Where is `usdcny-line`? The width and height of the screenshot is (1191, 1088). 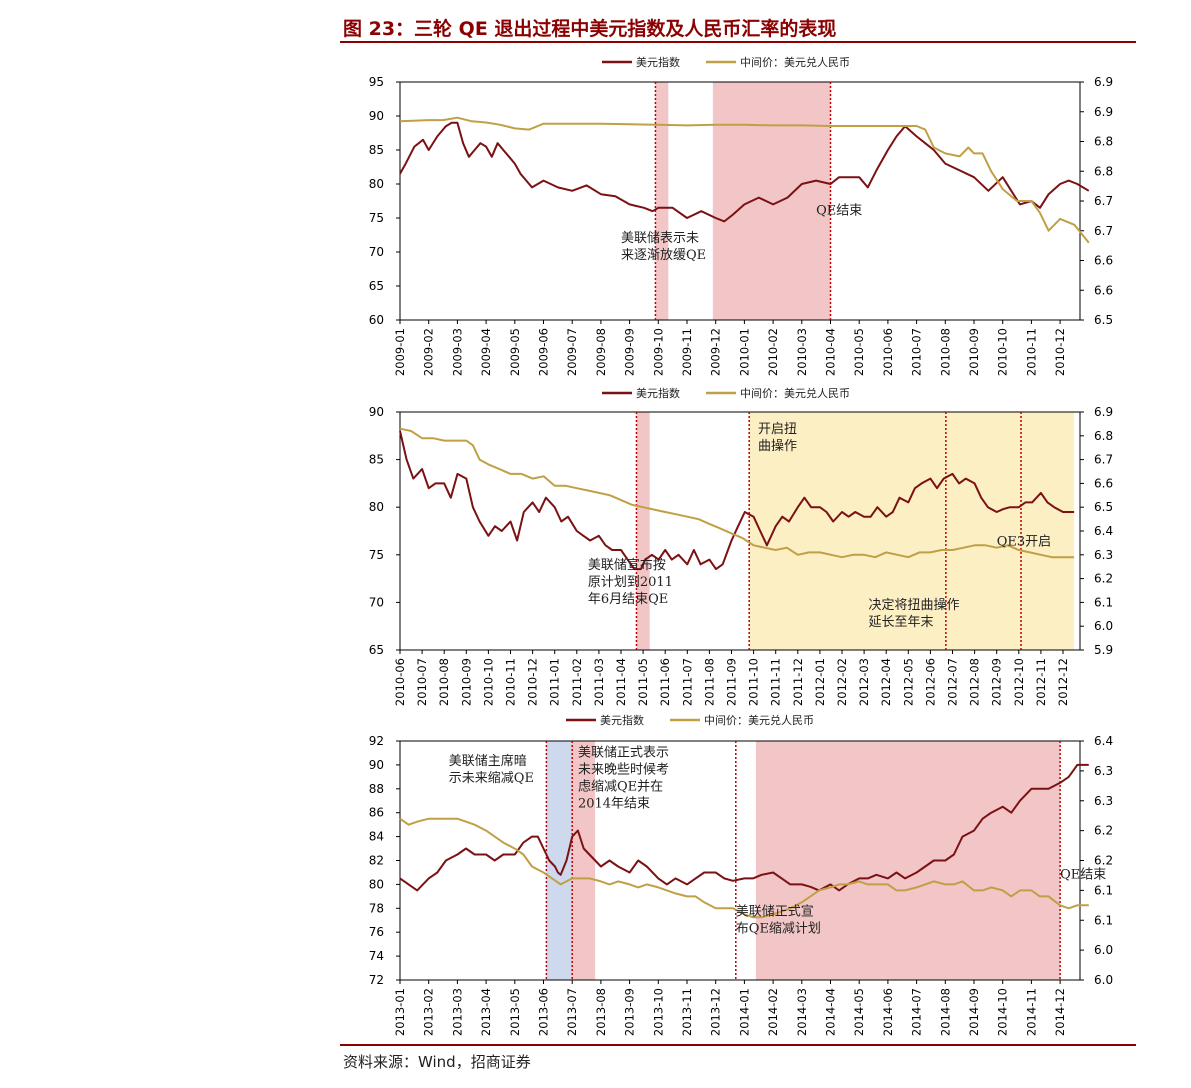
usdcny-line is located at coordinates (744, 868).